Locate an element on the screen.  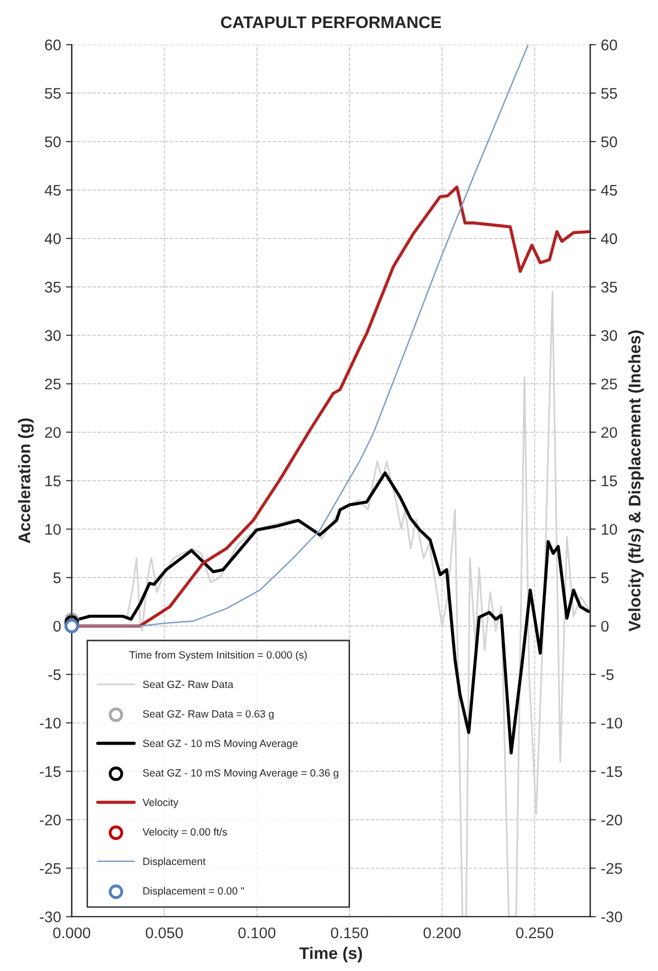
y-tick-label: 20 is located at coordinates (53, 432).